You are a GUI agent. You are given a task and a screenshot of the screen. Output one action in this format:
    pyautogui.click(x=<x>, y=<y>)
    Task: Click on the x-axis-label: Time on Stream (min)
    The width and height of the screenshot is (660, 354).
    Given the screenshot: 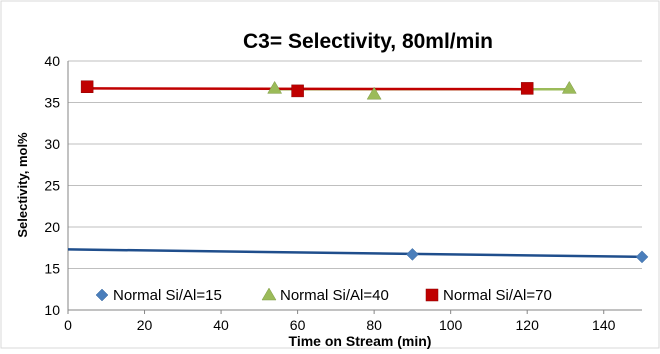 What is the action you would take?
    pyautogui.click(x=360, y=341)
    